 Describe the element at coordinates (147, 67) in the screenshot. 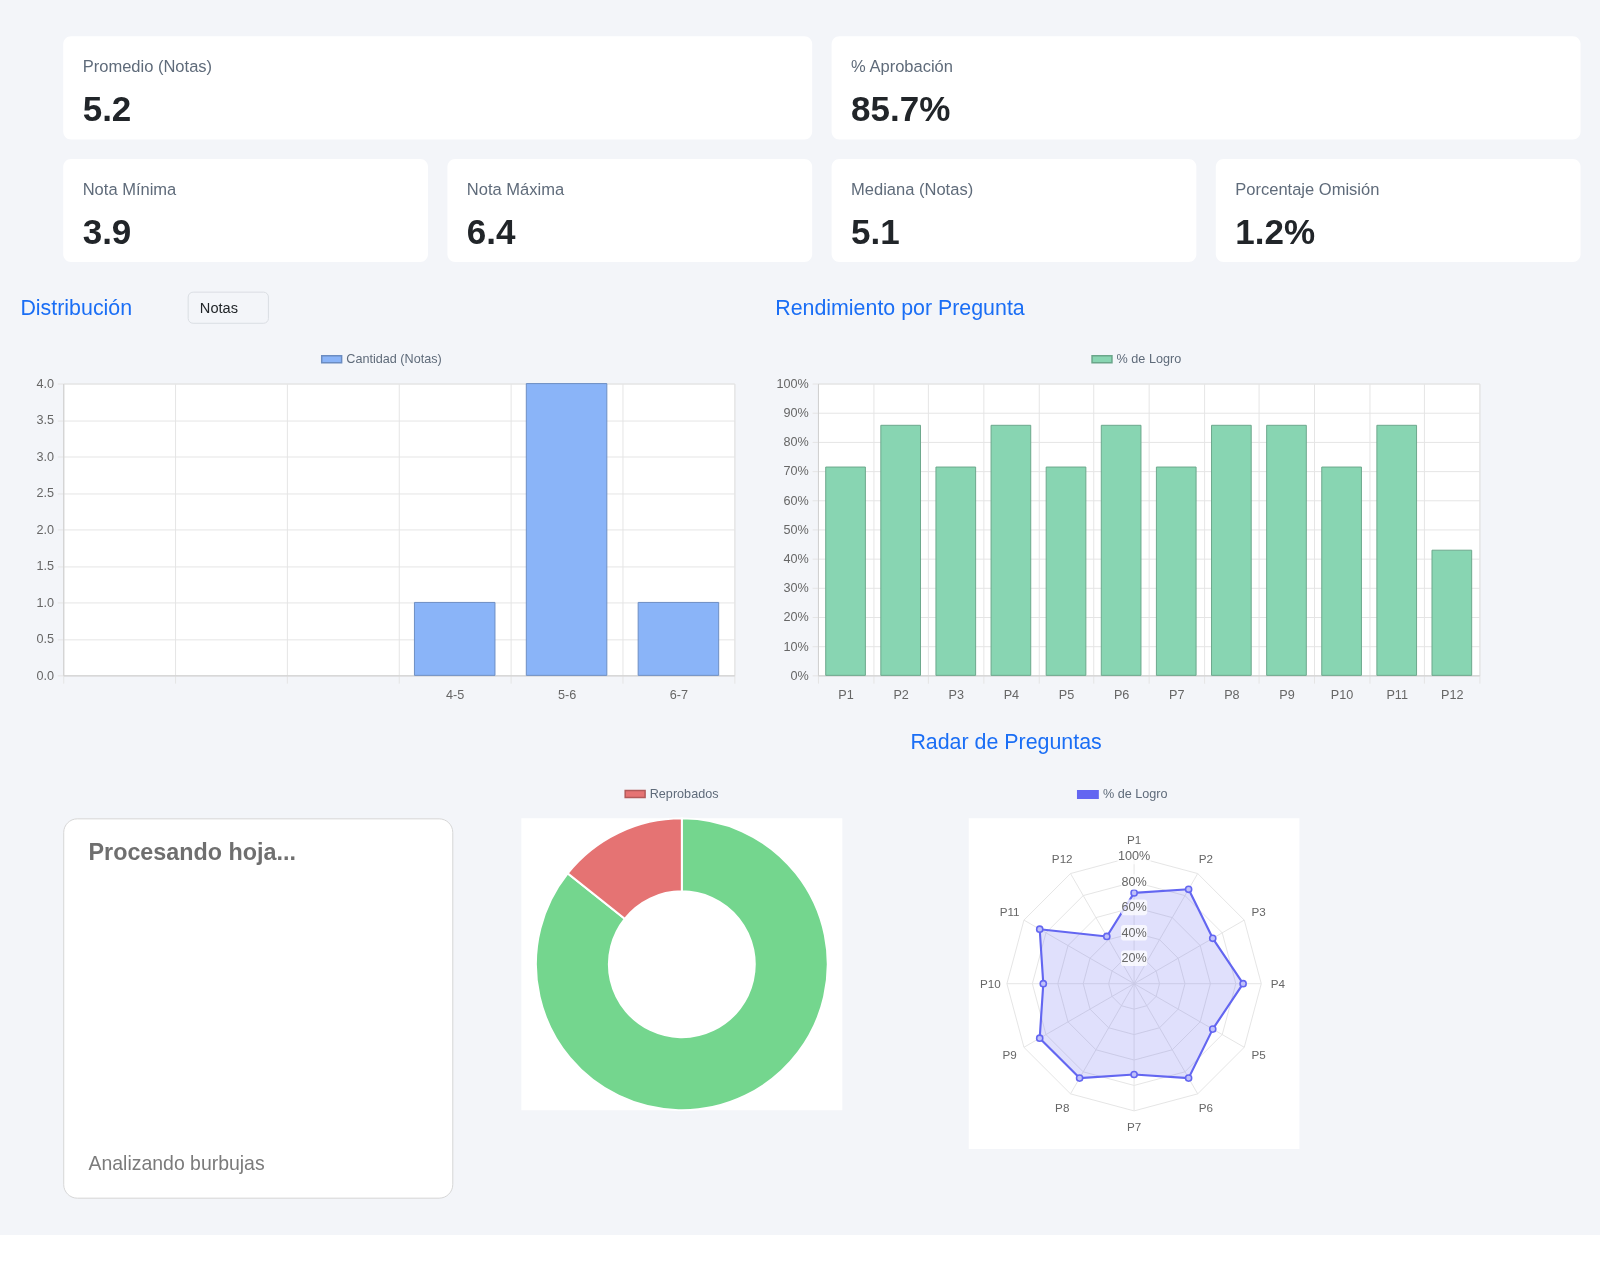

I see `text: Promedio (Notas)` at that location.